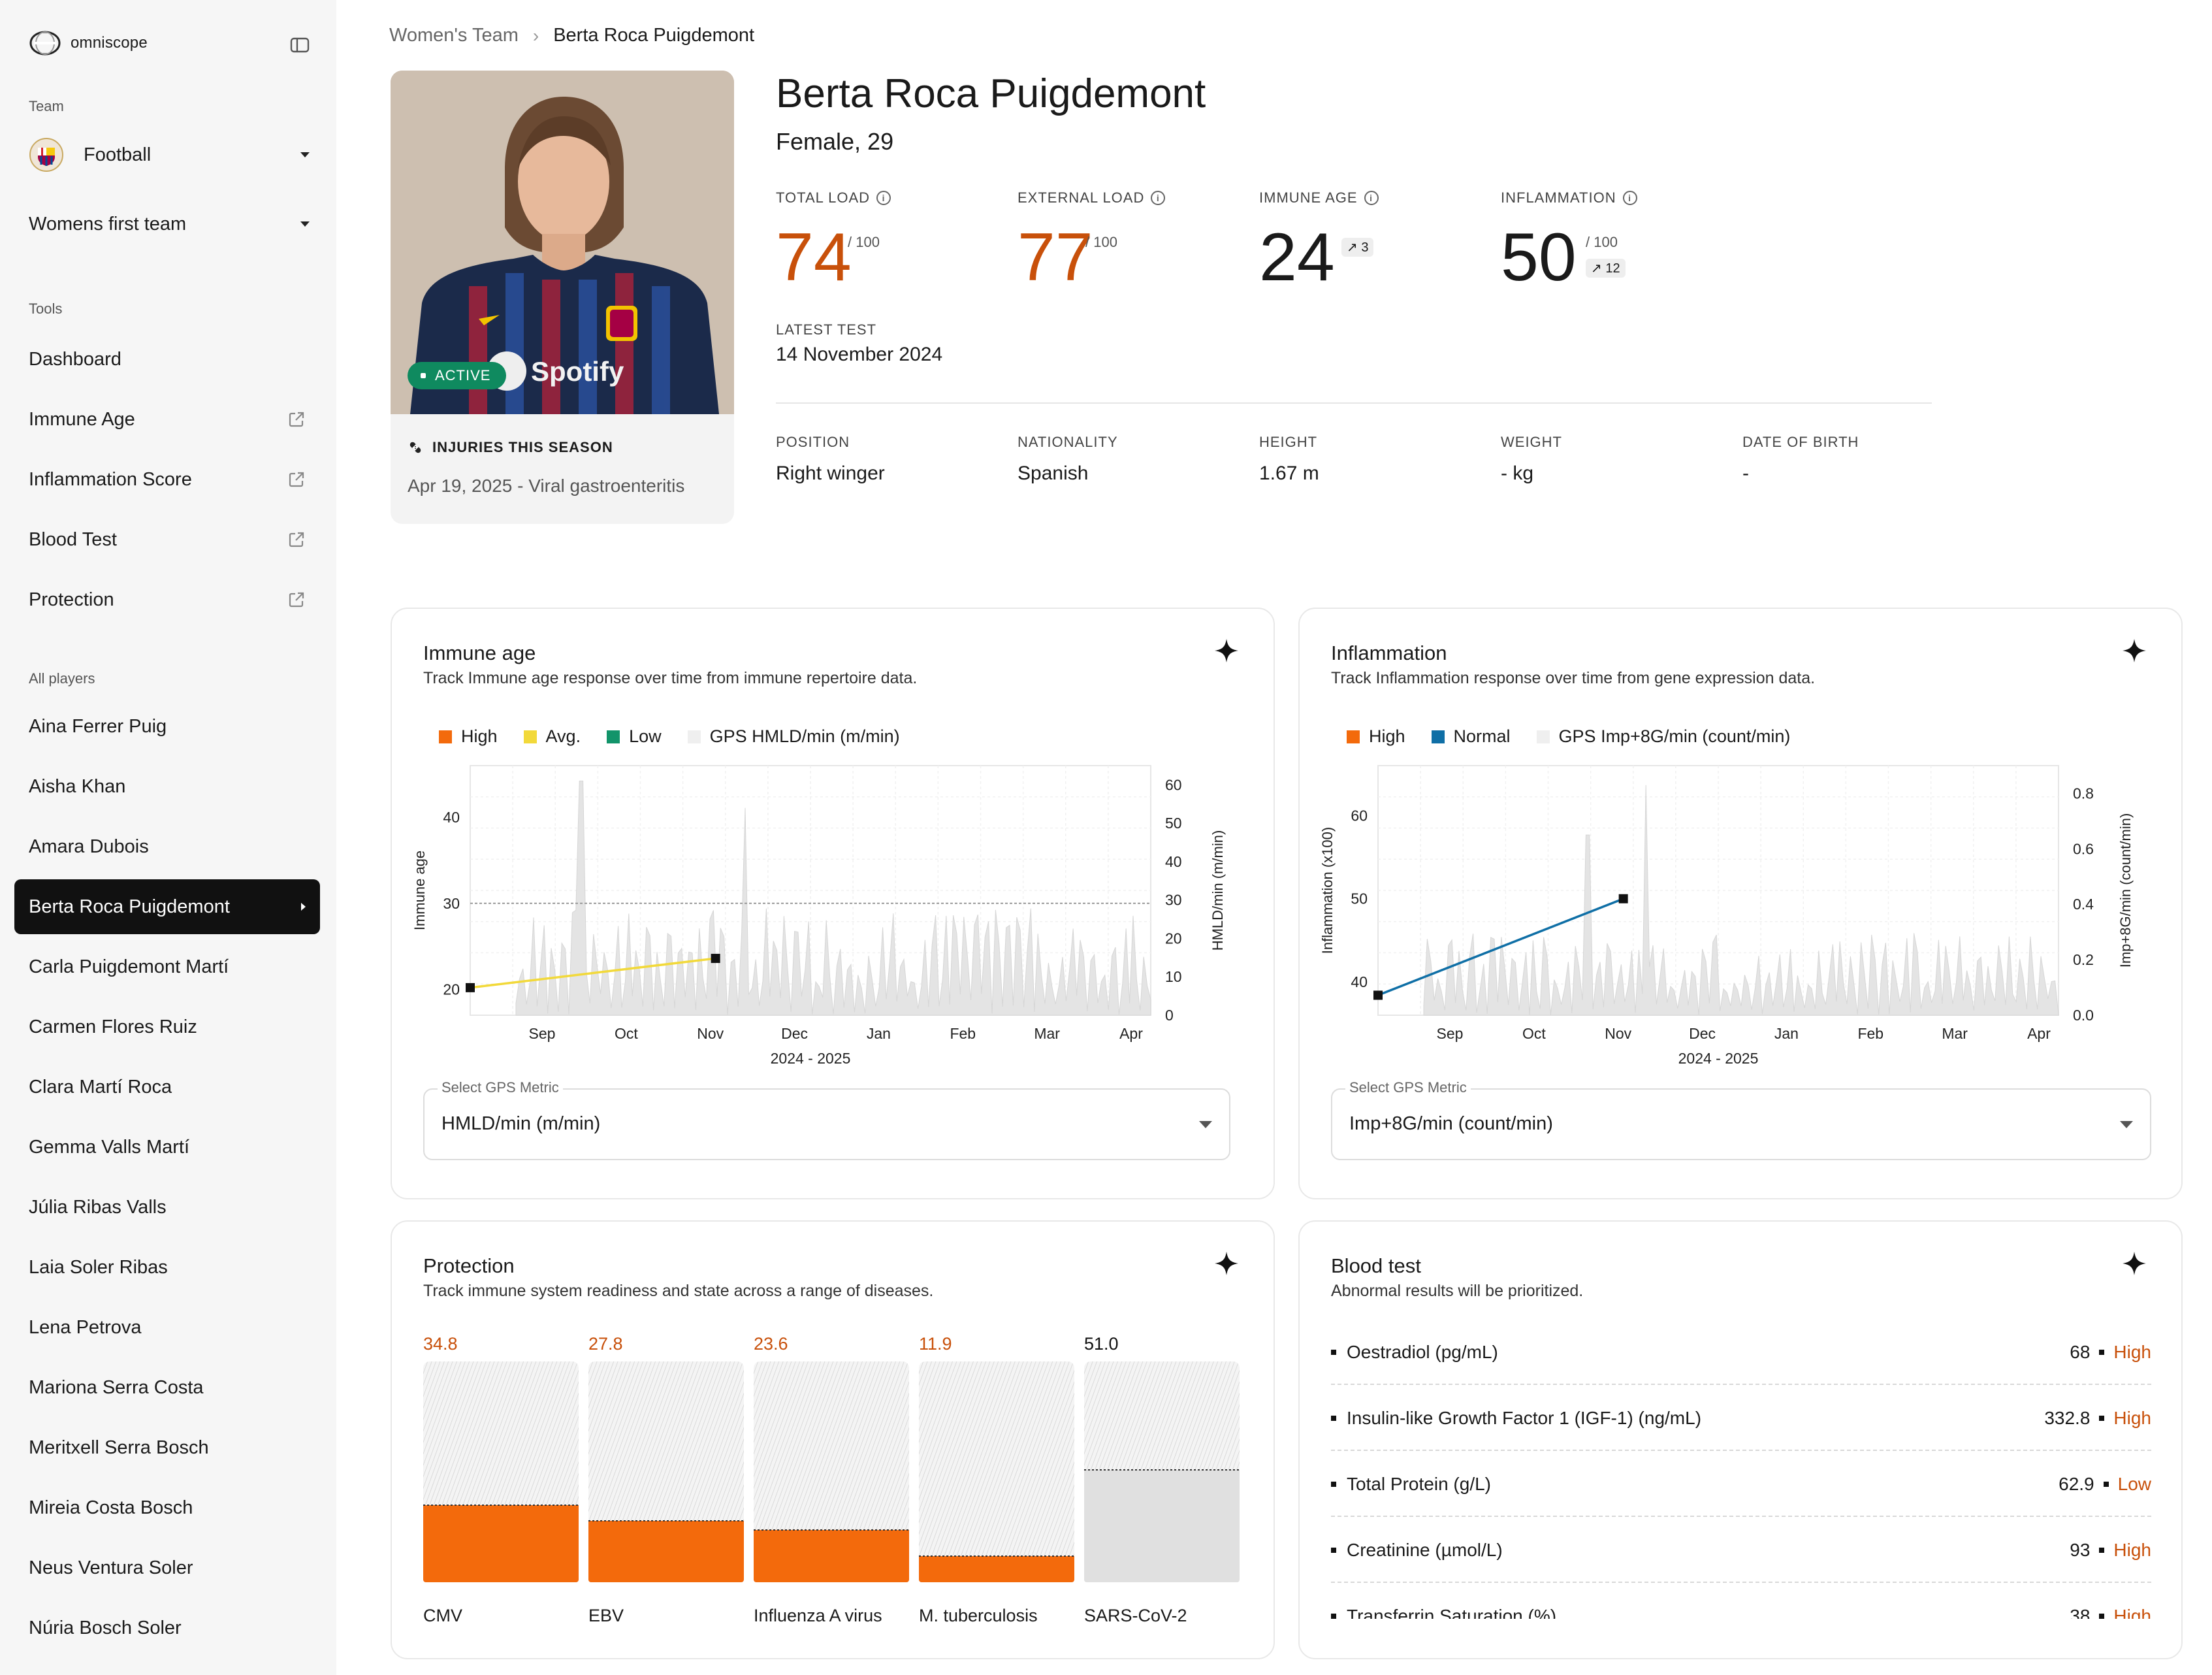 Image resolution: width=2212 pixels, height=1675 pixels. I want to click on chevron-right-icon, so click(303, 907).